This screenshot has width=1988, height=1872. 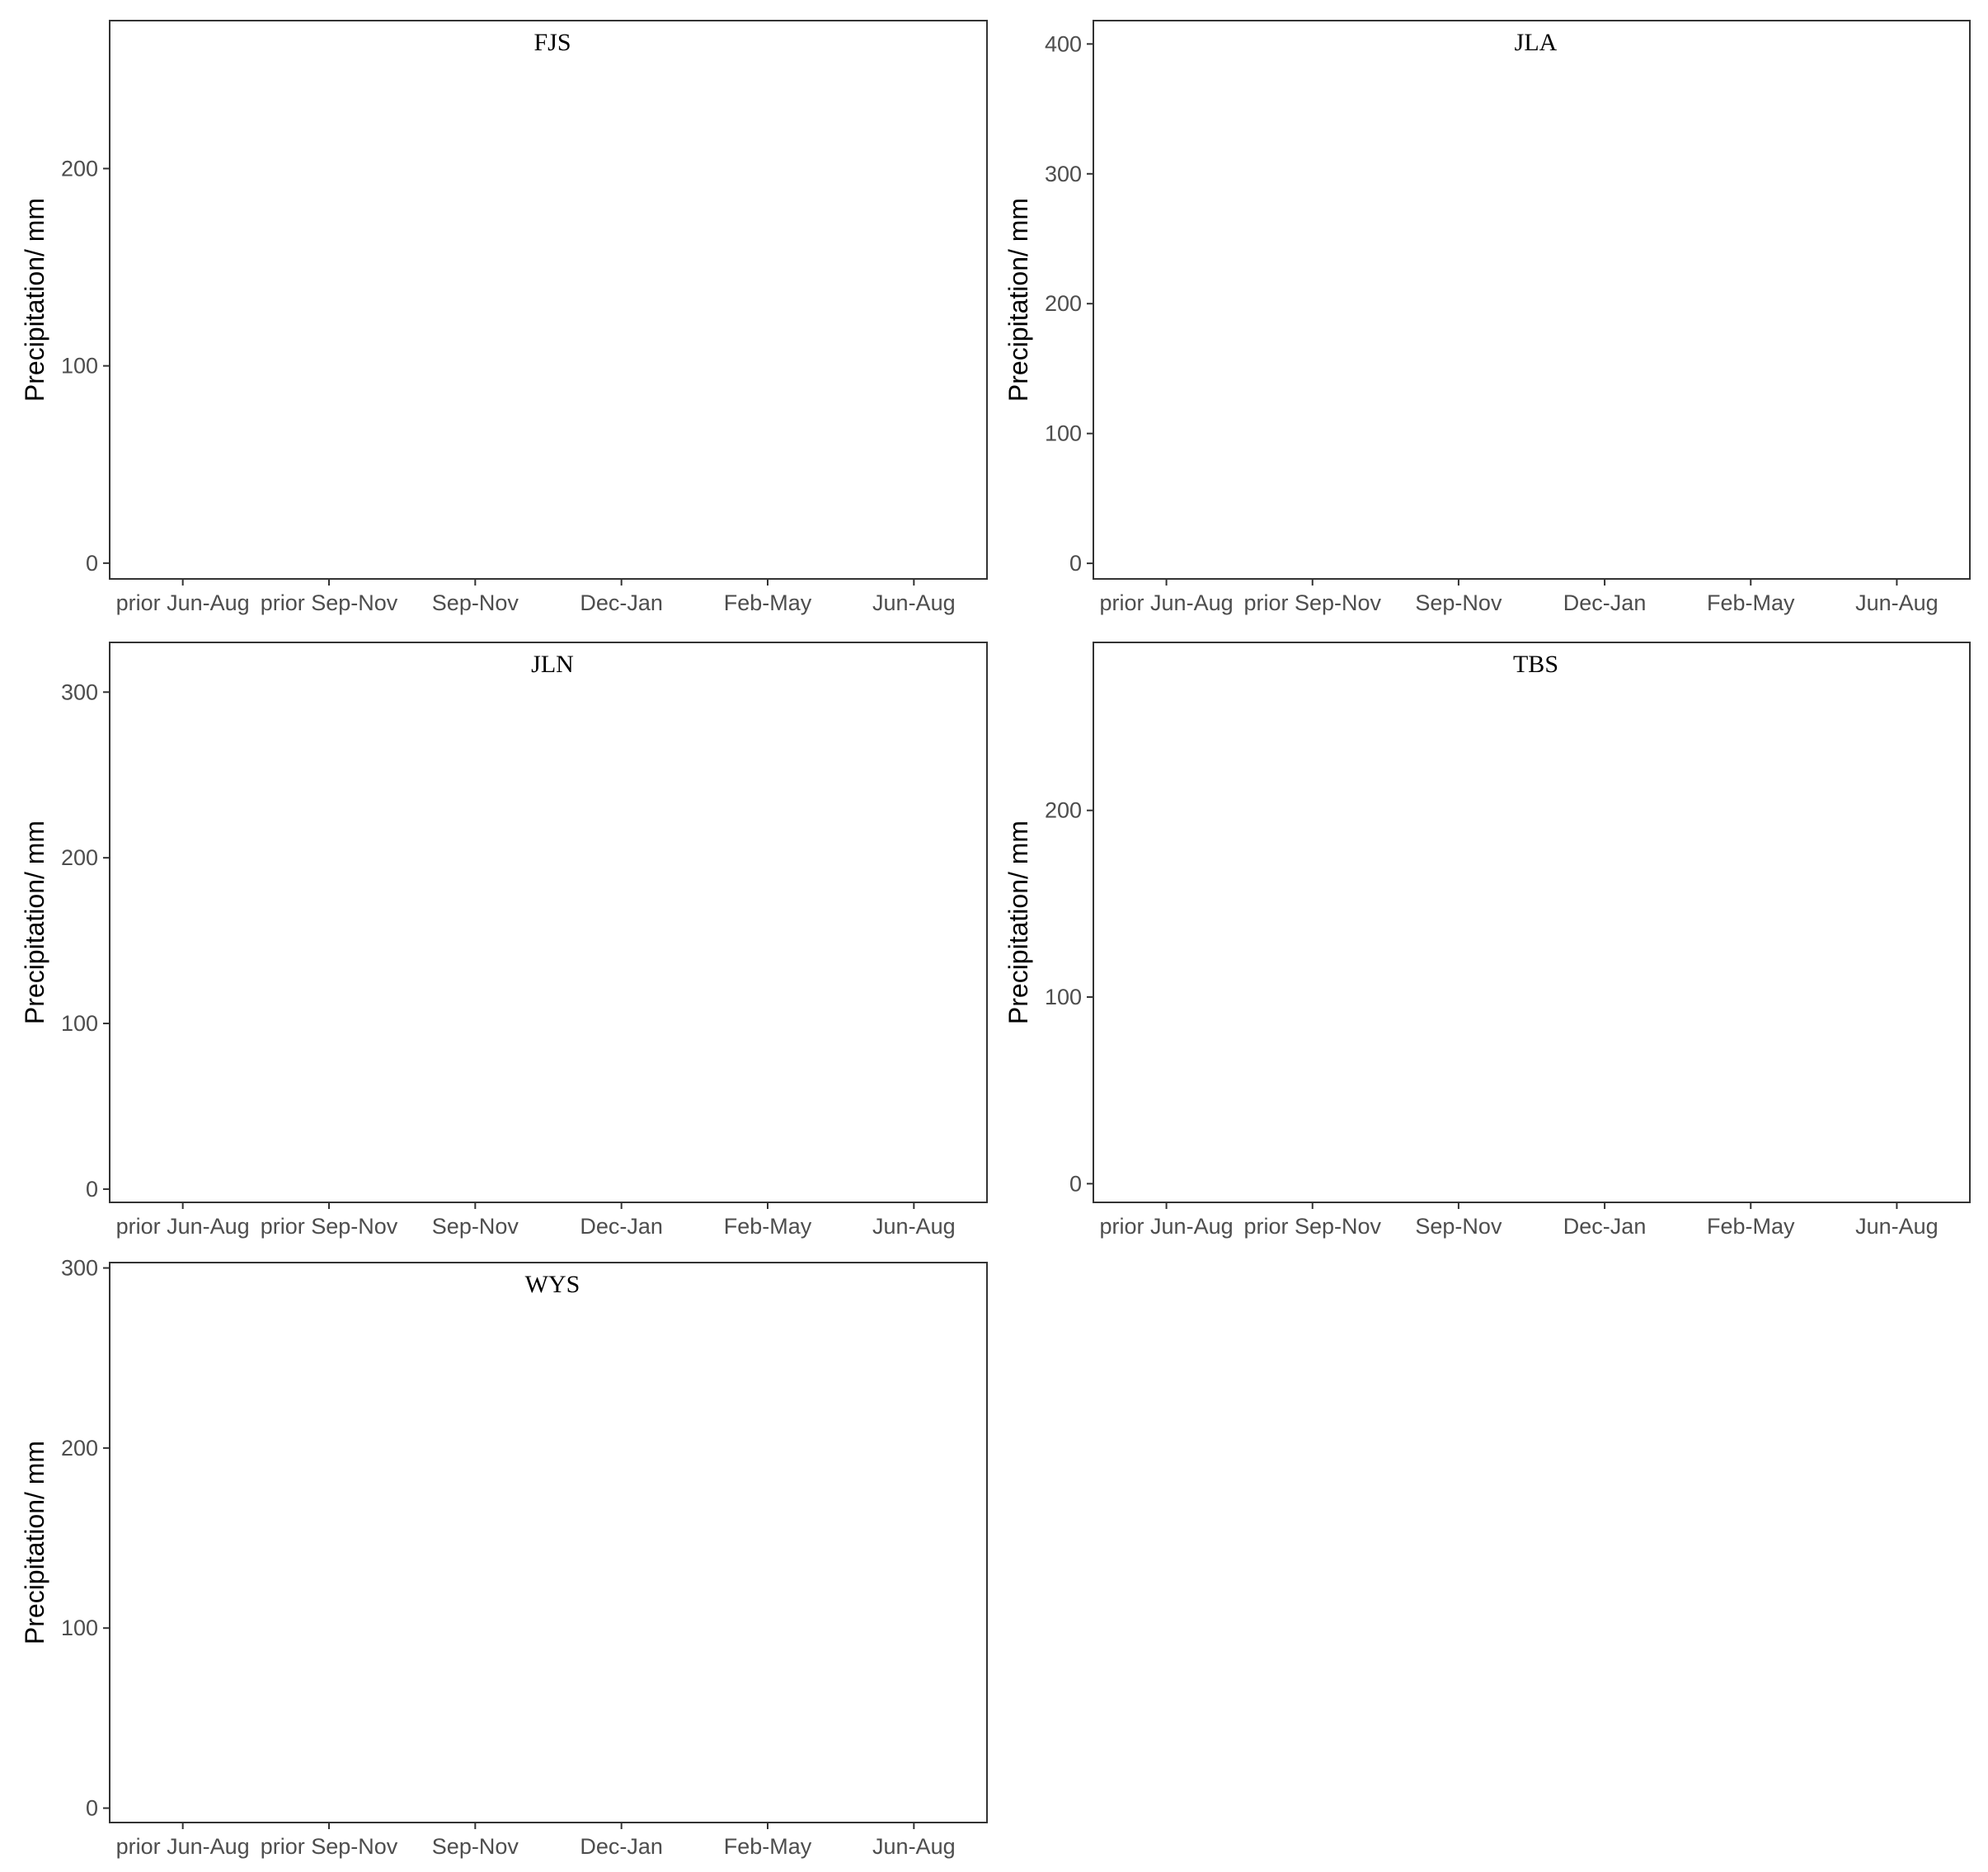 What do you see at coordinates (1535, 664) in the screenshot?
I see `panel-title: TBS` at bounding box center [1535, 664].